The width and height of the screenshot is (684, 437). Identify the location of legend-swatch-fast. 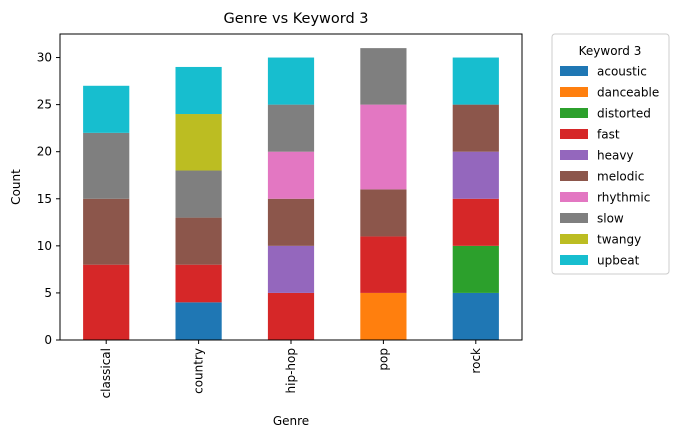
(574, 134).